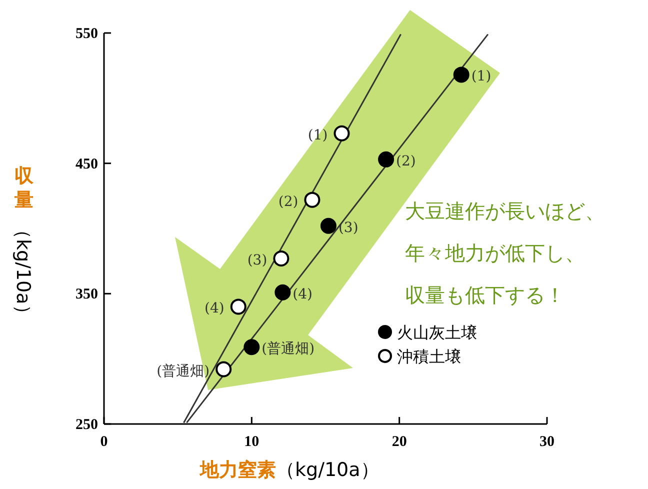 This screenshot has width=648, height=489. Describe the element at coordinates (399, 442) in the screenshot. I see `x-tick-label: 20` at that location.